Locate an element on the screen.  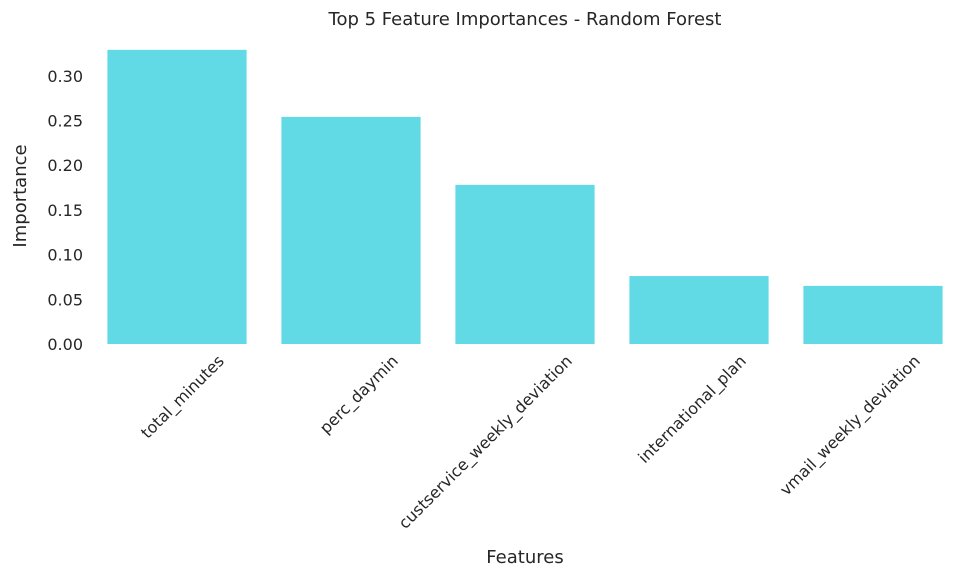
y-tick-label: 0.00 is located at coordinates (65, 344).